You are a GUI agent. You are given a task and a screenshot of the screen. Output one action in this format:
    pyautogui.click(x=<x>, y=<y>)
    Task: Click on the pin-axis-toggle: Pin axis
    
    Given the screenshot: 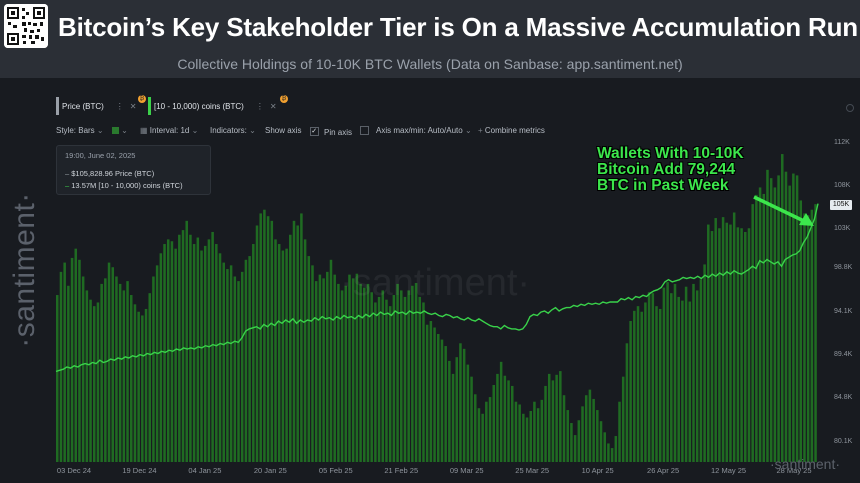 What is the action you would take?
    pyautogui.click(x=347, y=131)
    